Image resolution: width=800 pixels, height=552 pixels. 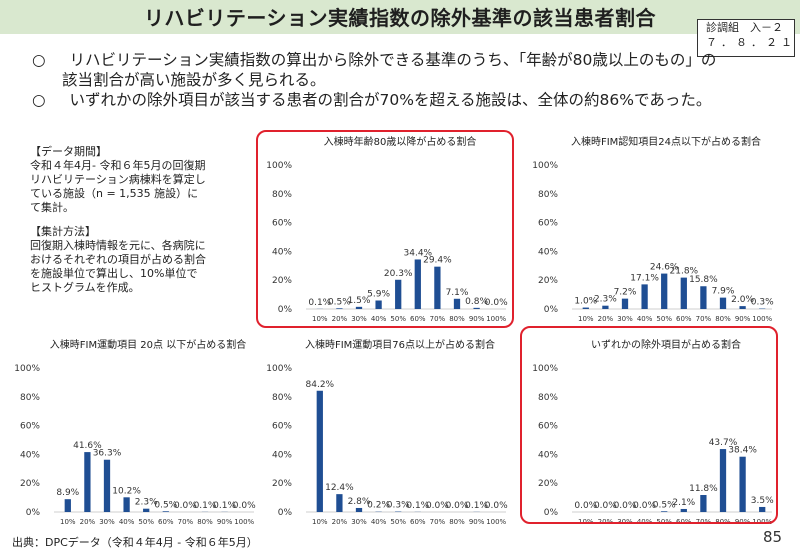 I want to click on chart-title: 入棟時FIM運動項目 20点 以下が占める割合, so click(x=148, y=344).